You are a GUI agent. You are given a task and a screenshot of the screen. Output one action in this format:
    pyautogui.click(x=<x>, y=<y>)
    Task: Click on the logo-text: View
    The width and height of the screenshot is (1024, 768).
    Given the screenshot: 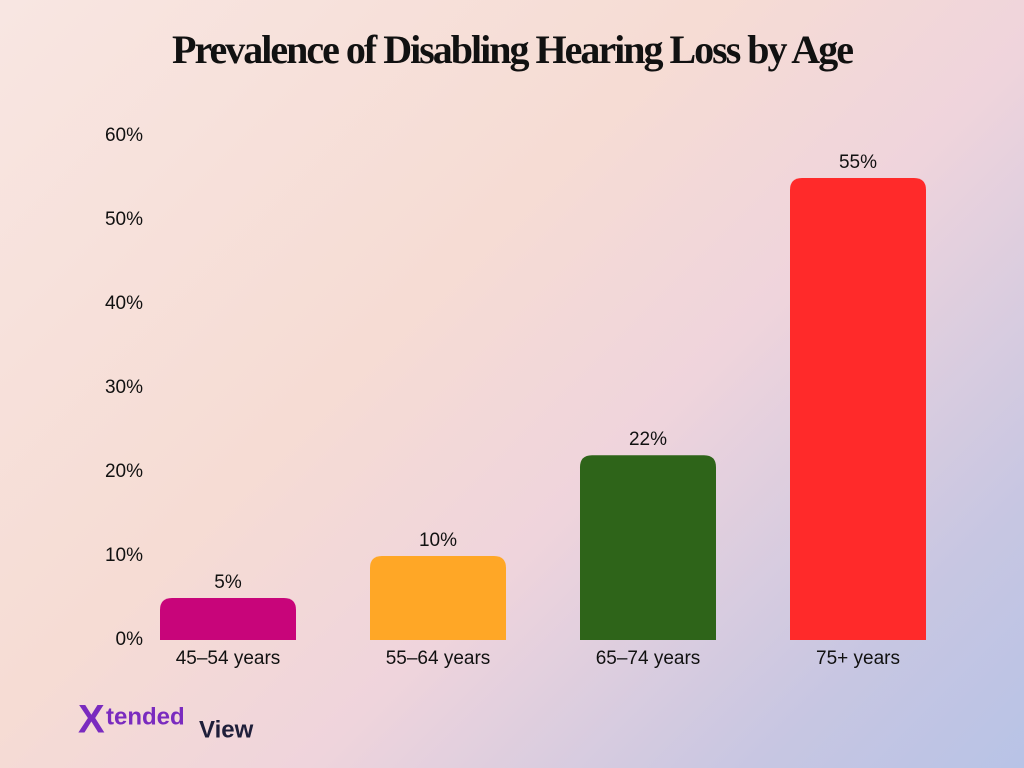 What is the action you would take?
    pyautogui.click(x=226, y=729)
    